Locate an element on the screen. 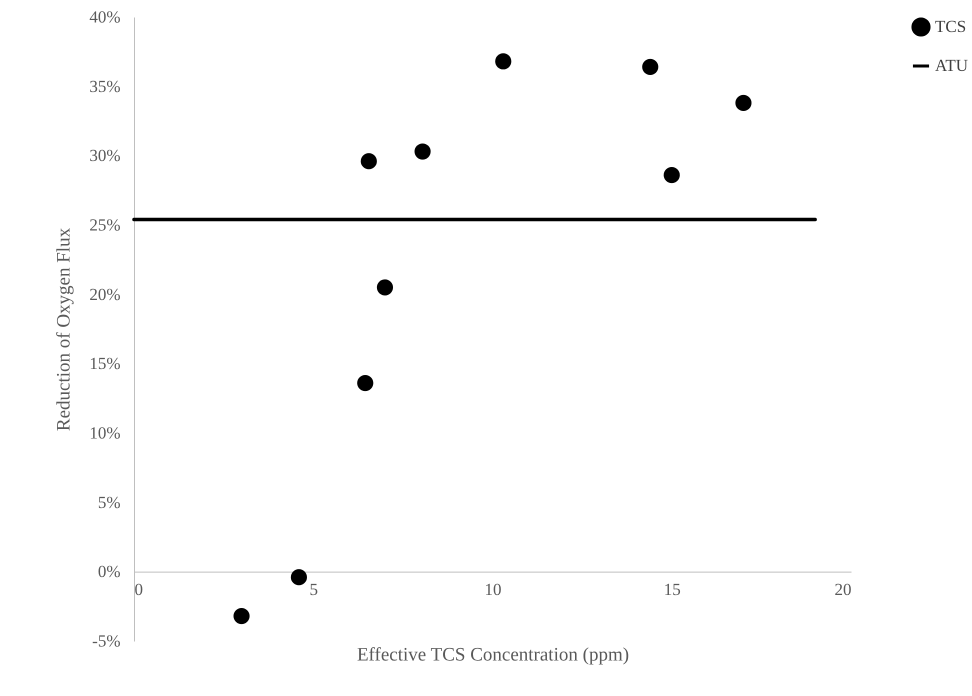 The width and height of the screenshot is (972, 696). y-tick-label: -5% is located at coordinates (106, 641).